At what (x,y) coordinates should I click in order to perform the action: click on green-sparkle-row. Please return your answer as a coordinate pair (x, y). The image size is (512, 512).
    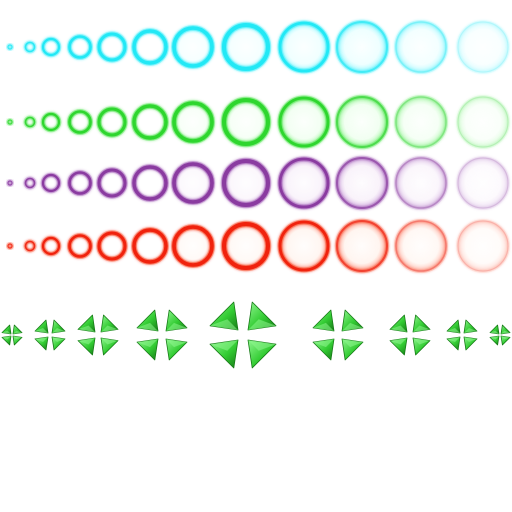
    Looking at the image, I should click on (256, 335).